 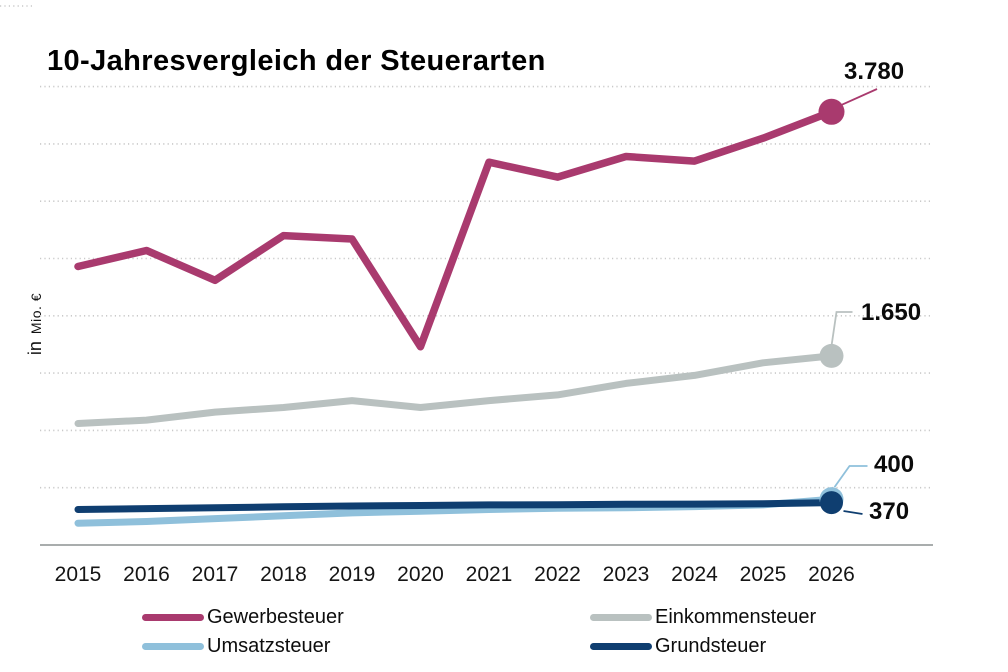 I want to click on legend-item-gewerbesteuer: Gewerbesteuer, so click(x=366, y=617).